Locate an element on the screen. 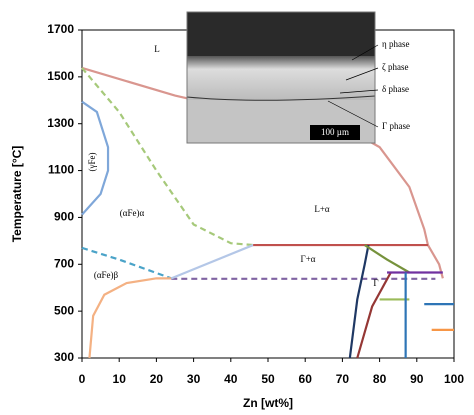  y-tick-label: 500 is located at coordinates (64, 310).